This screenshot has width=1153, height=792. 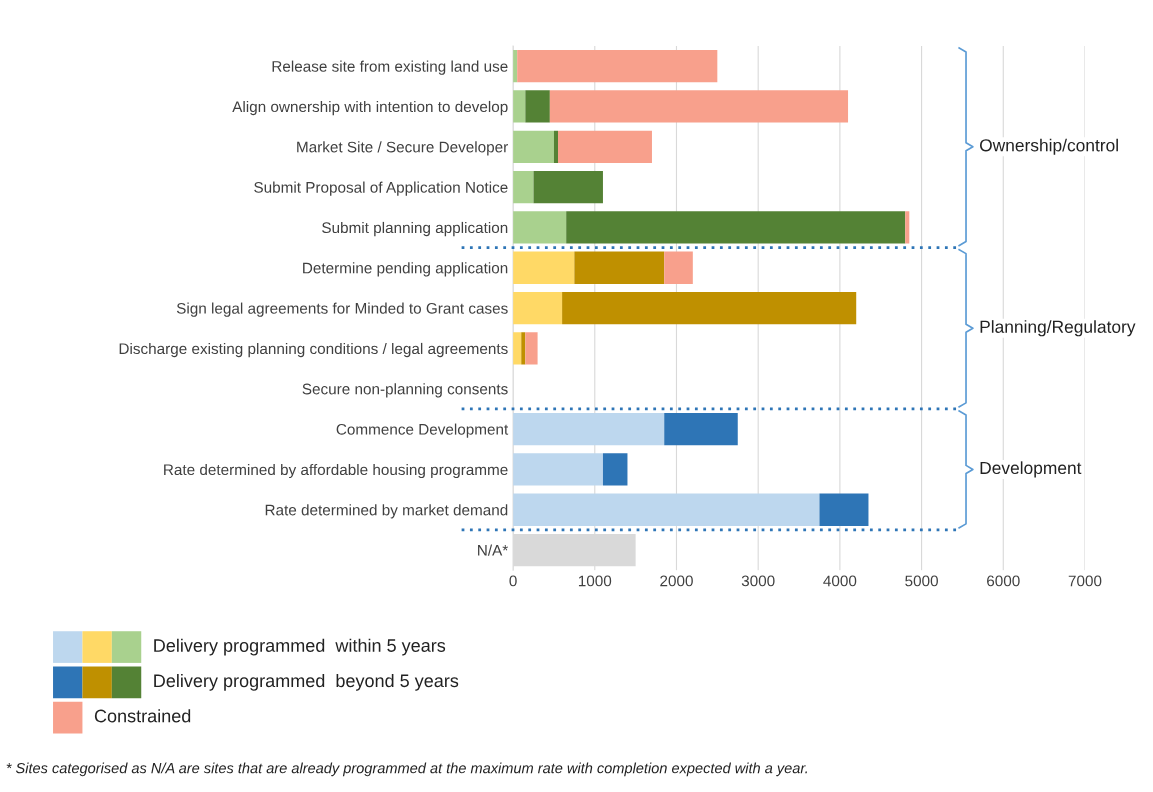 What do you see at coordinates (406, 769) in the screenshot?
I see `text: * Sites categorised as N/A are sites that are already programmed at the maximum rate with completion expected with a year.` at bounding box center [406, 769].